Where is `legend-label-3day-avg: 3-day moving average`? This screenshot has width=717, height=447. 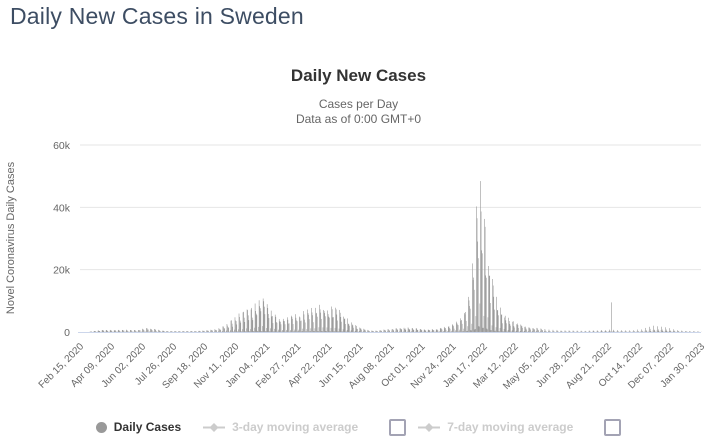
legend-label-3day-avg: 3-day moving average is located at coordinates (295, 427).